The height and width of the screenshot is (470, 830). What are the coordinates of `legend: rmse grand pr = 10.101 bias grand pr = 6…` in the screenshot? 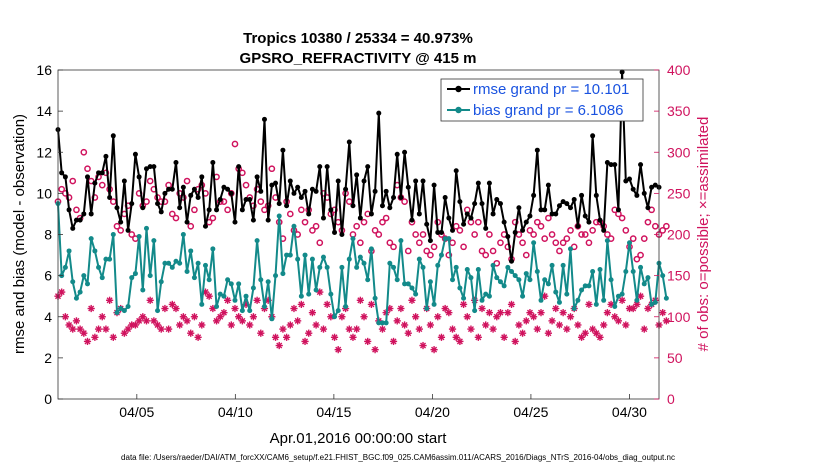 It's located at (542, 100).